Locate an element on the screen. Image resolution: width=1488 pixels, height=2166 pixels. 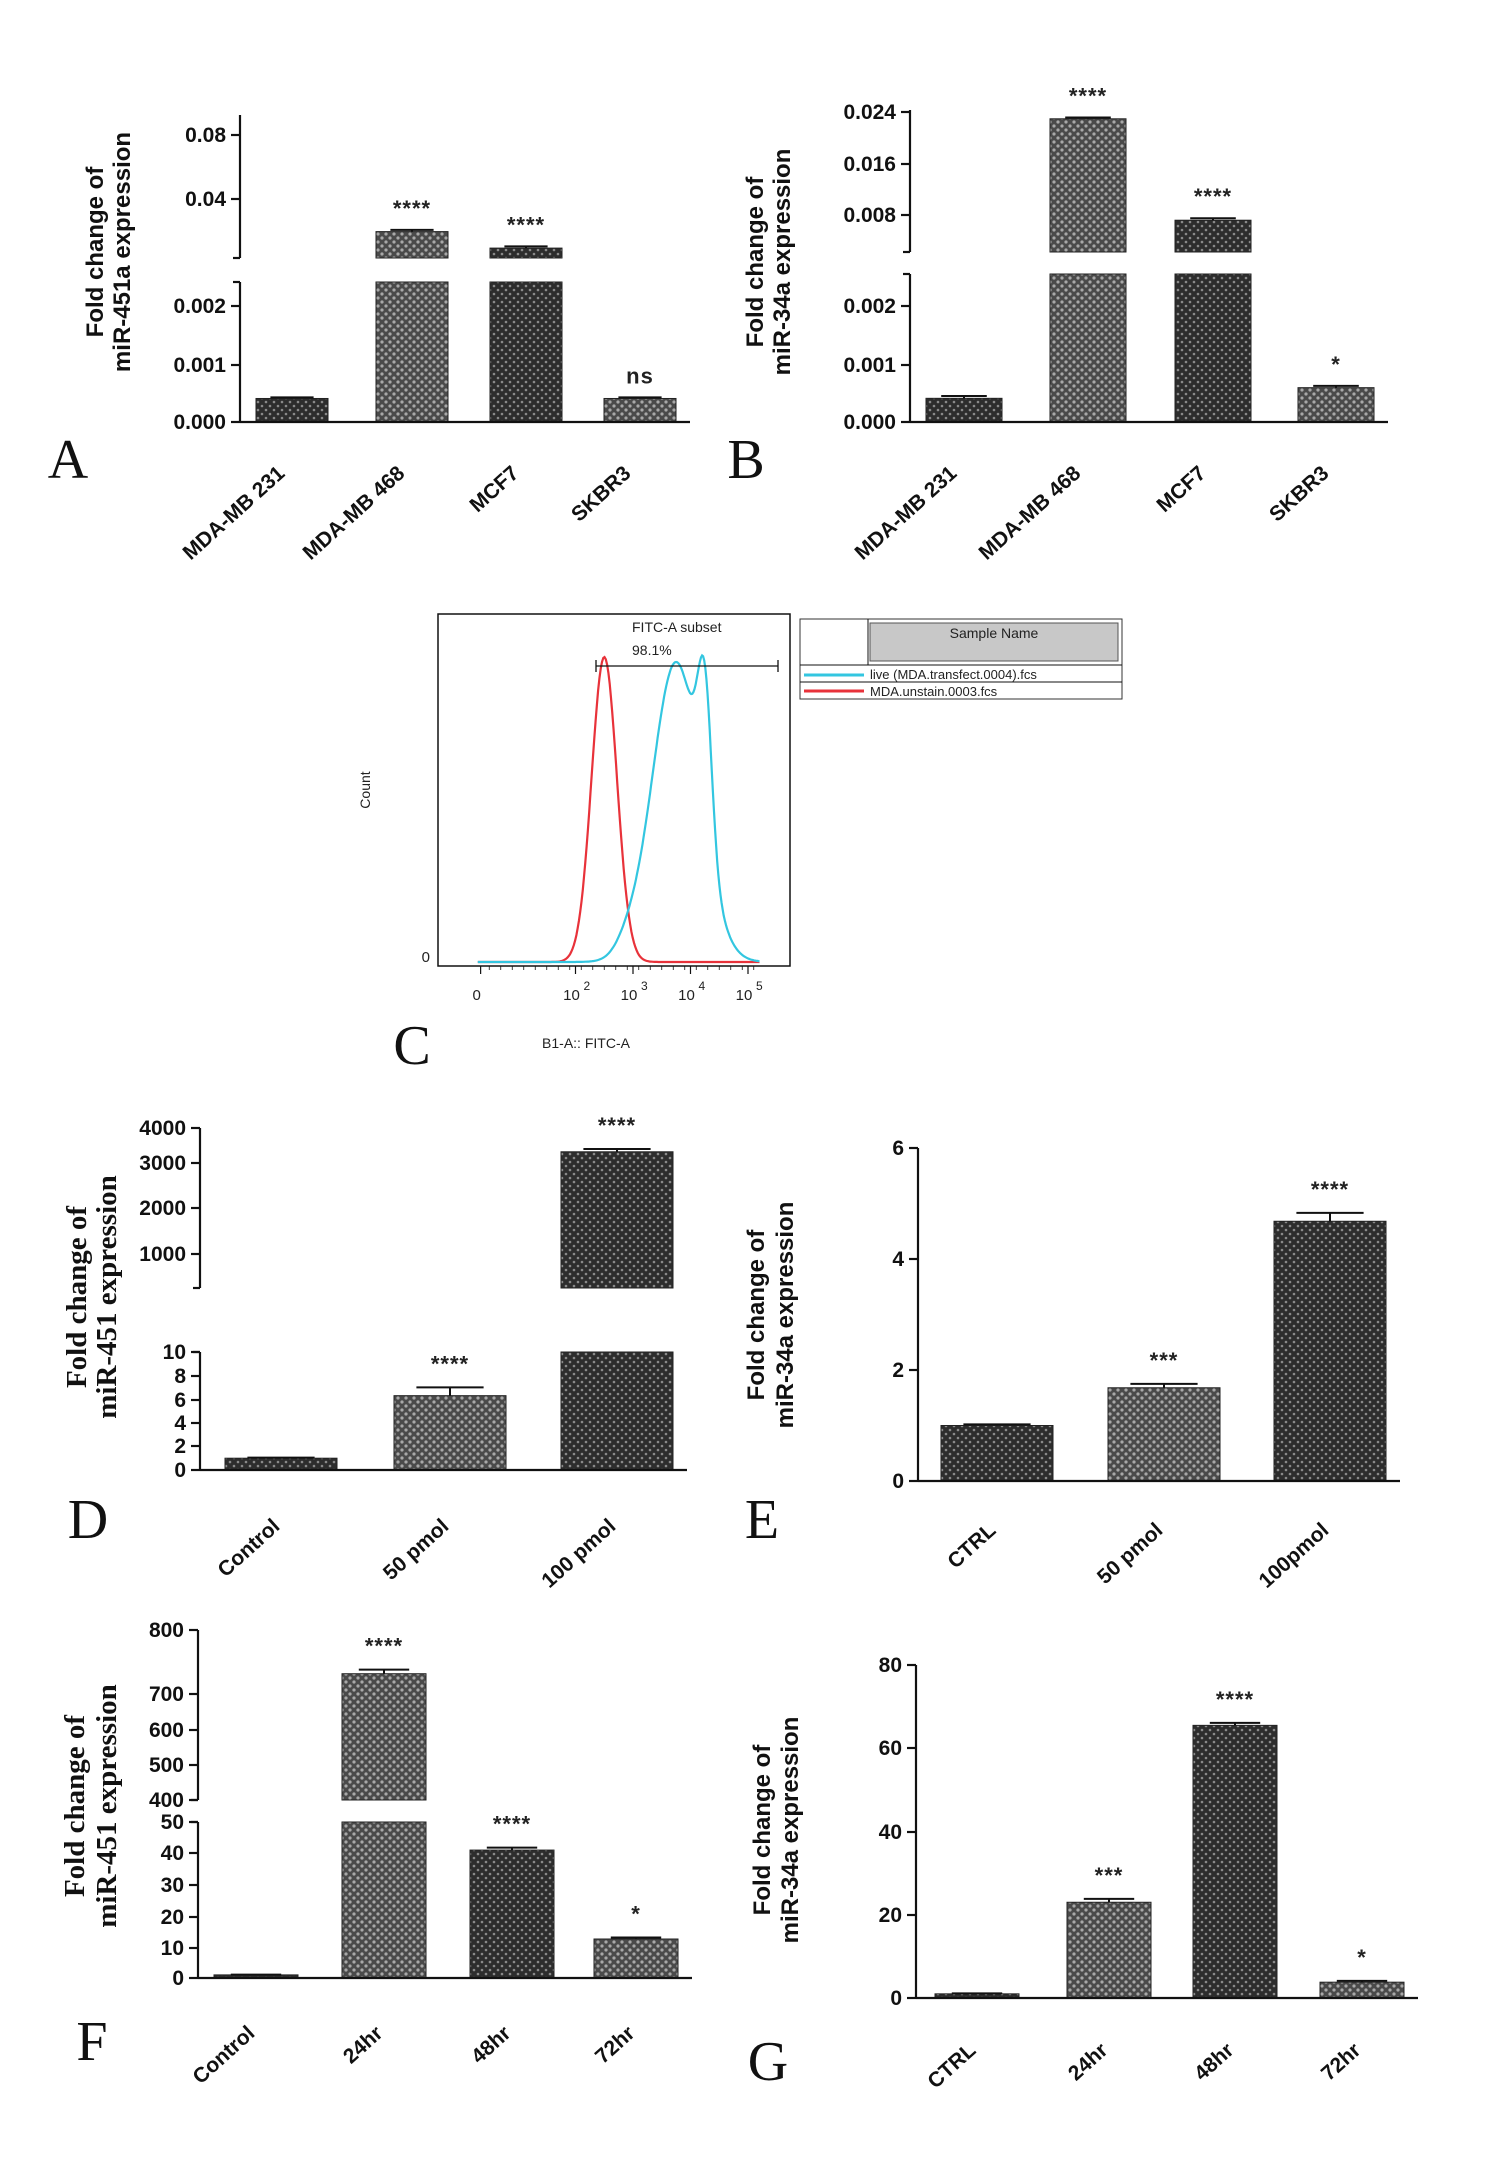
significance-label-a-1: **** is located at coordinates (412, 208).